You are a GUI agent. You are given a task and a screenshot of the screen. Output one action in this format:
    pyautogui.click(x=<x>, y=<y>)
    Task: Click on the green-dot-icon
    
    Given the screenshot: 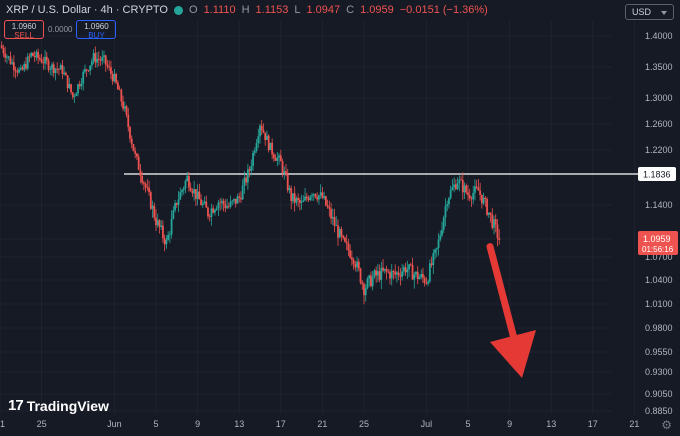 What is the action you would take?
    pyautogui.click(x=178, y=10)
    